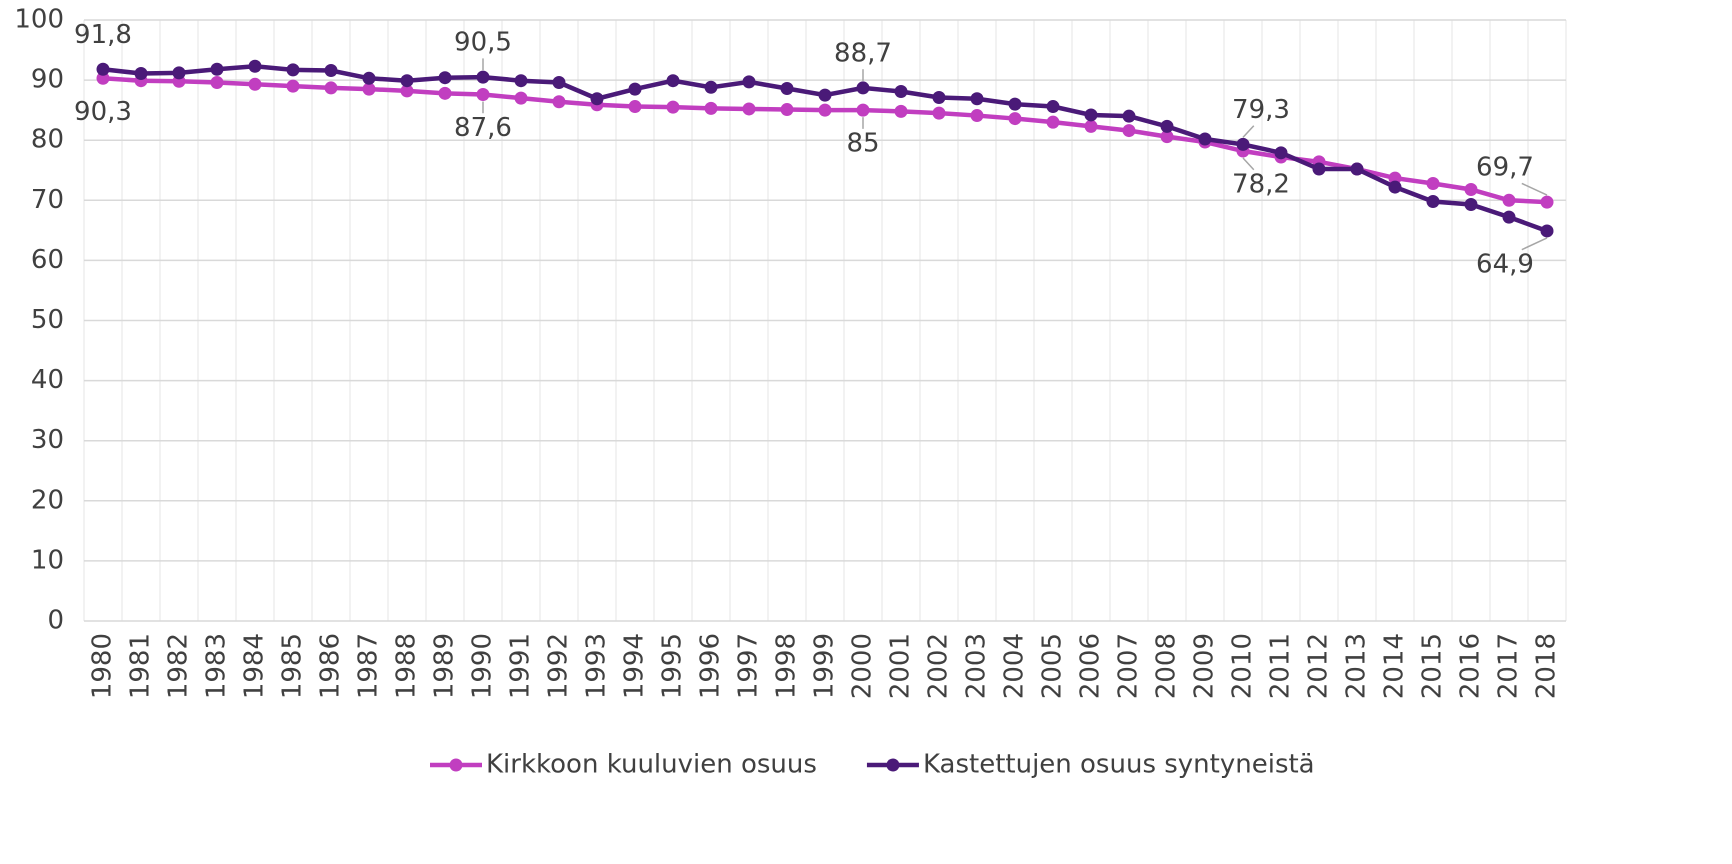  What do you see at coordinates (711, 666) in the screenshot?
I see `x-tick-label: 1996` at bounding box center [711, 666].